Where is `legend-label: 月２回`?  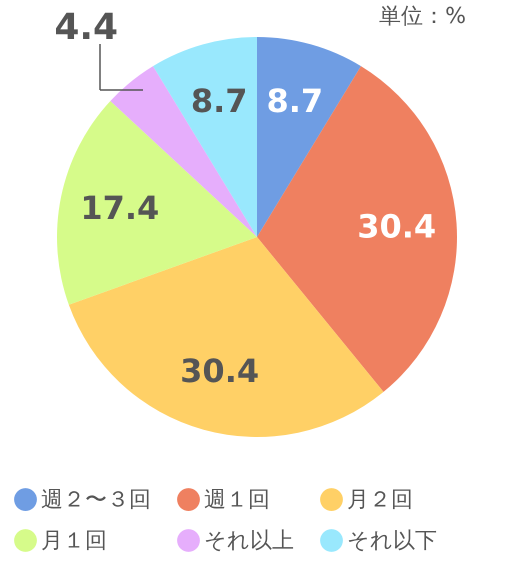 legend-label: 月２回 is located at coordinates (380, 500).